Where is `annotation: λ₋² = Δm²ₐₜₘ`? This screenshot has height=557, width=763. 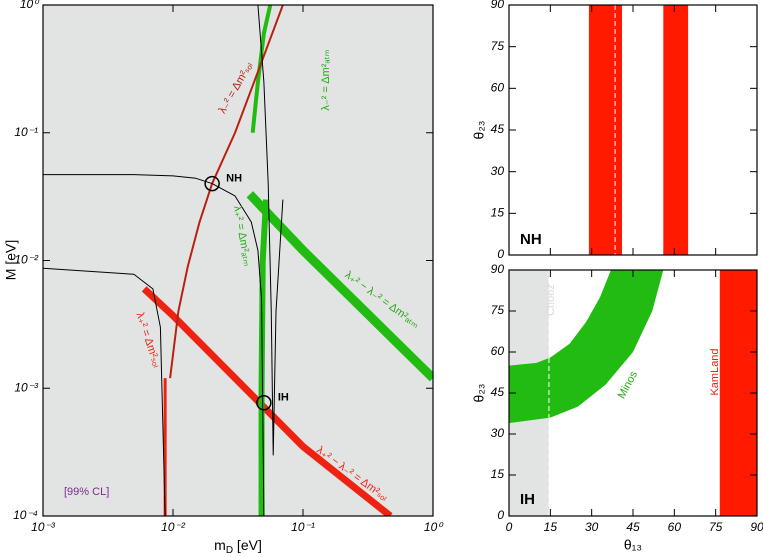 annotation: λ₋² = Δm²ₐₜₘ is located at coordinates (326, 79).